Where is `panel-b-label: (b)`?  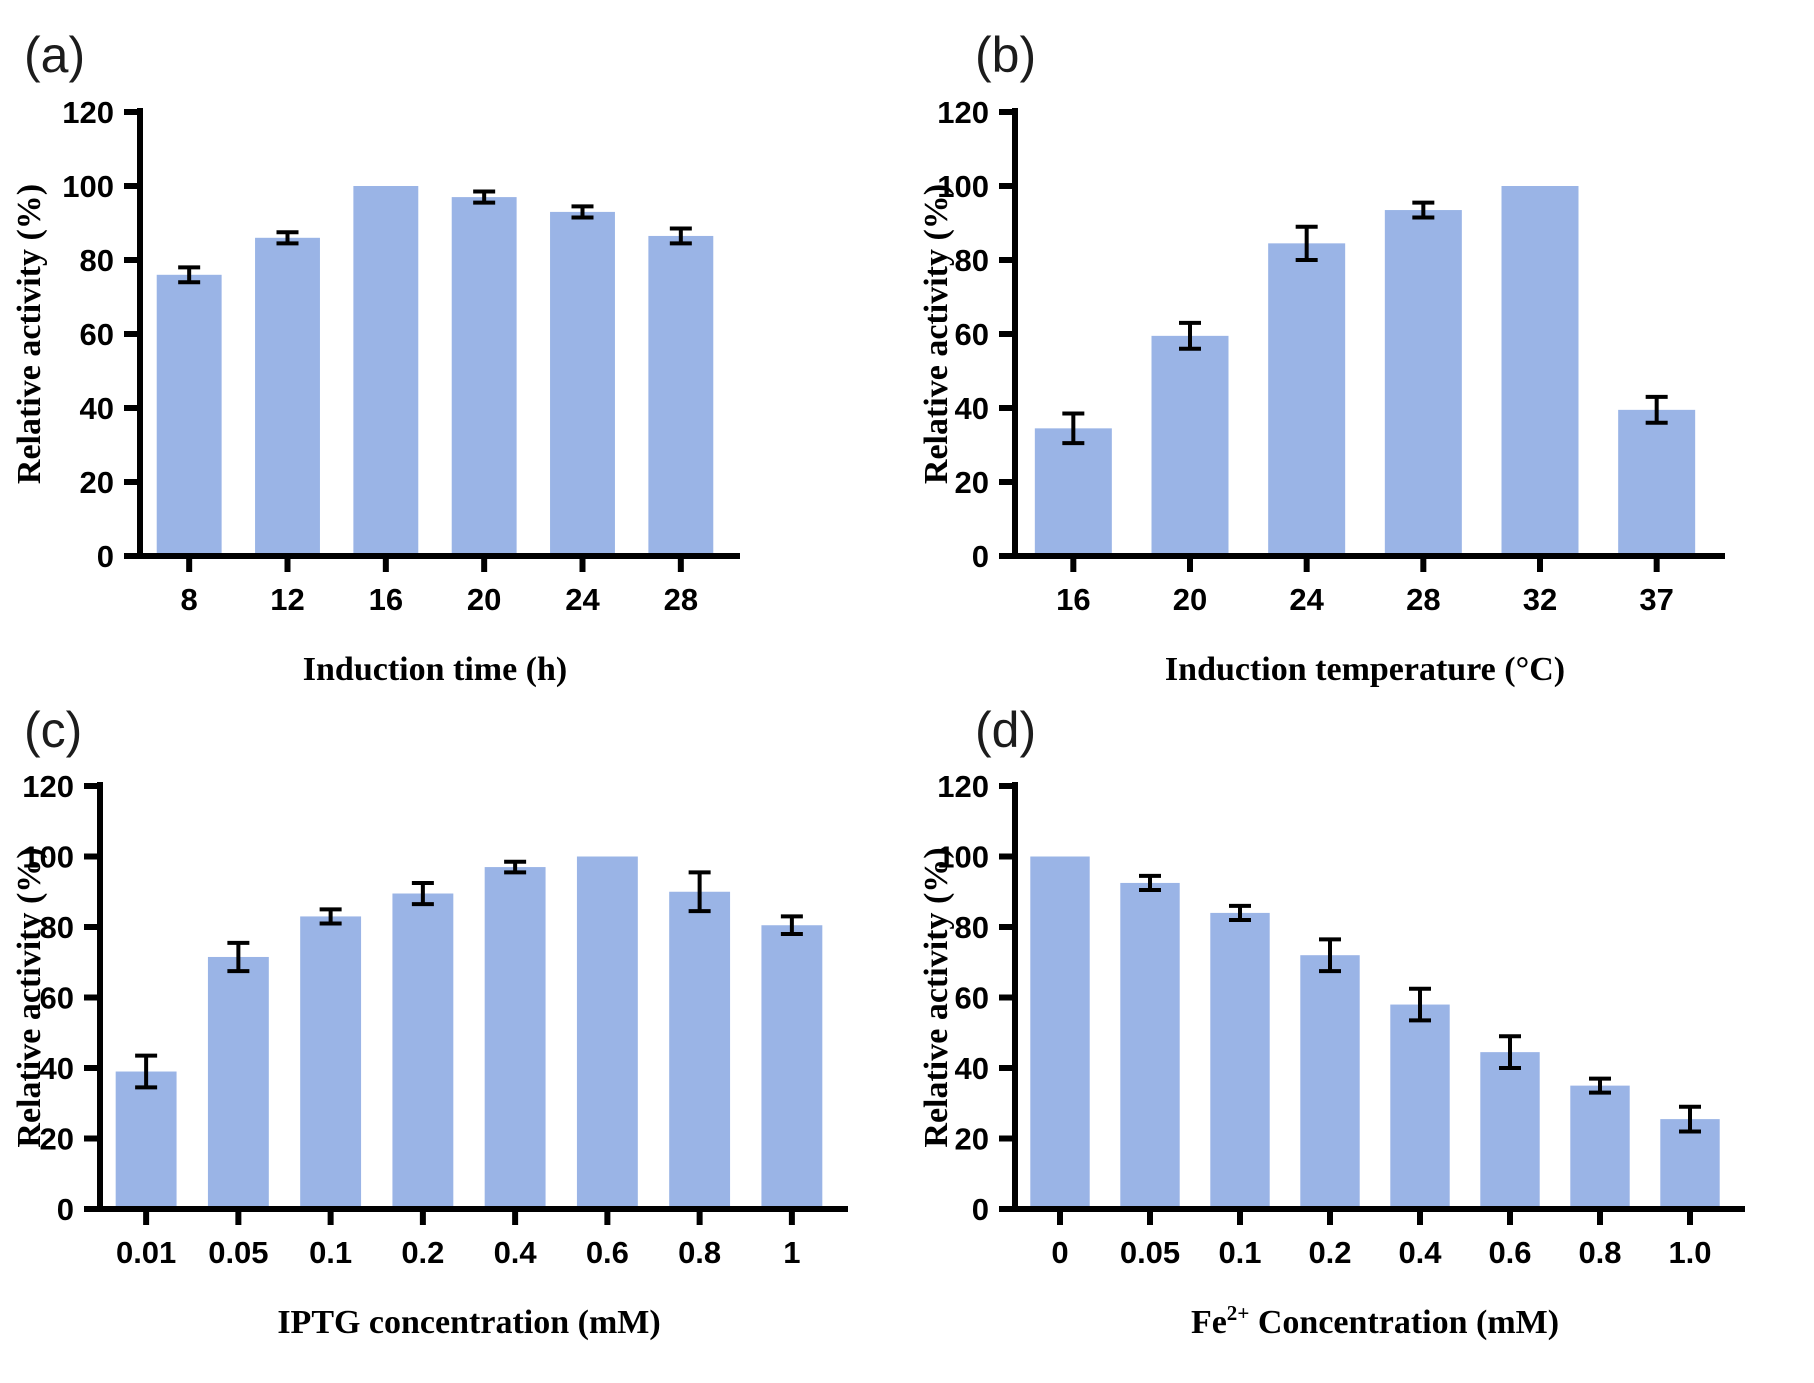
panel-b-label: (b) is located at coordinates (1006, 55).